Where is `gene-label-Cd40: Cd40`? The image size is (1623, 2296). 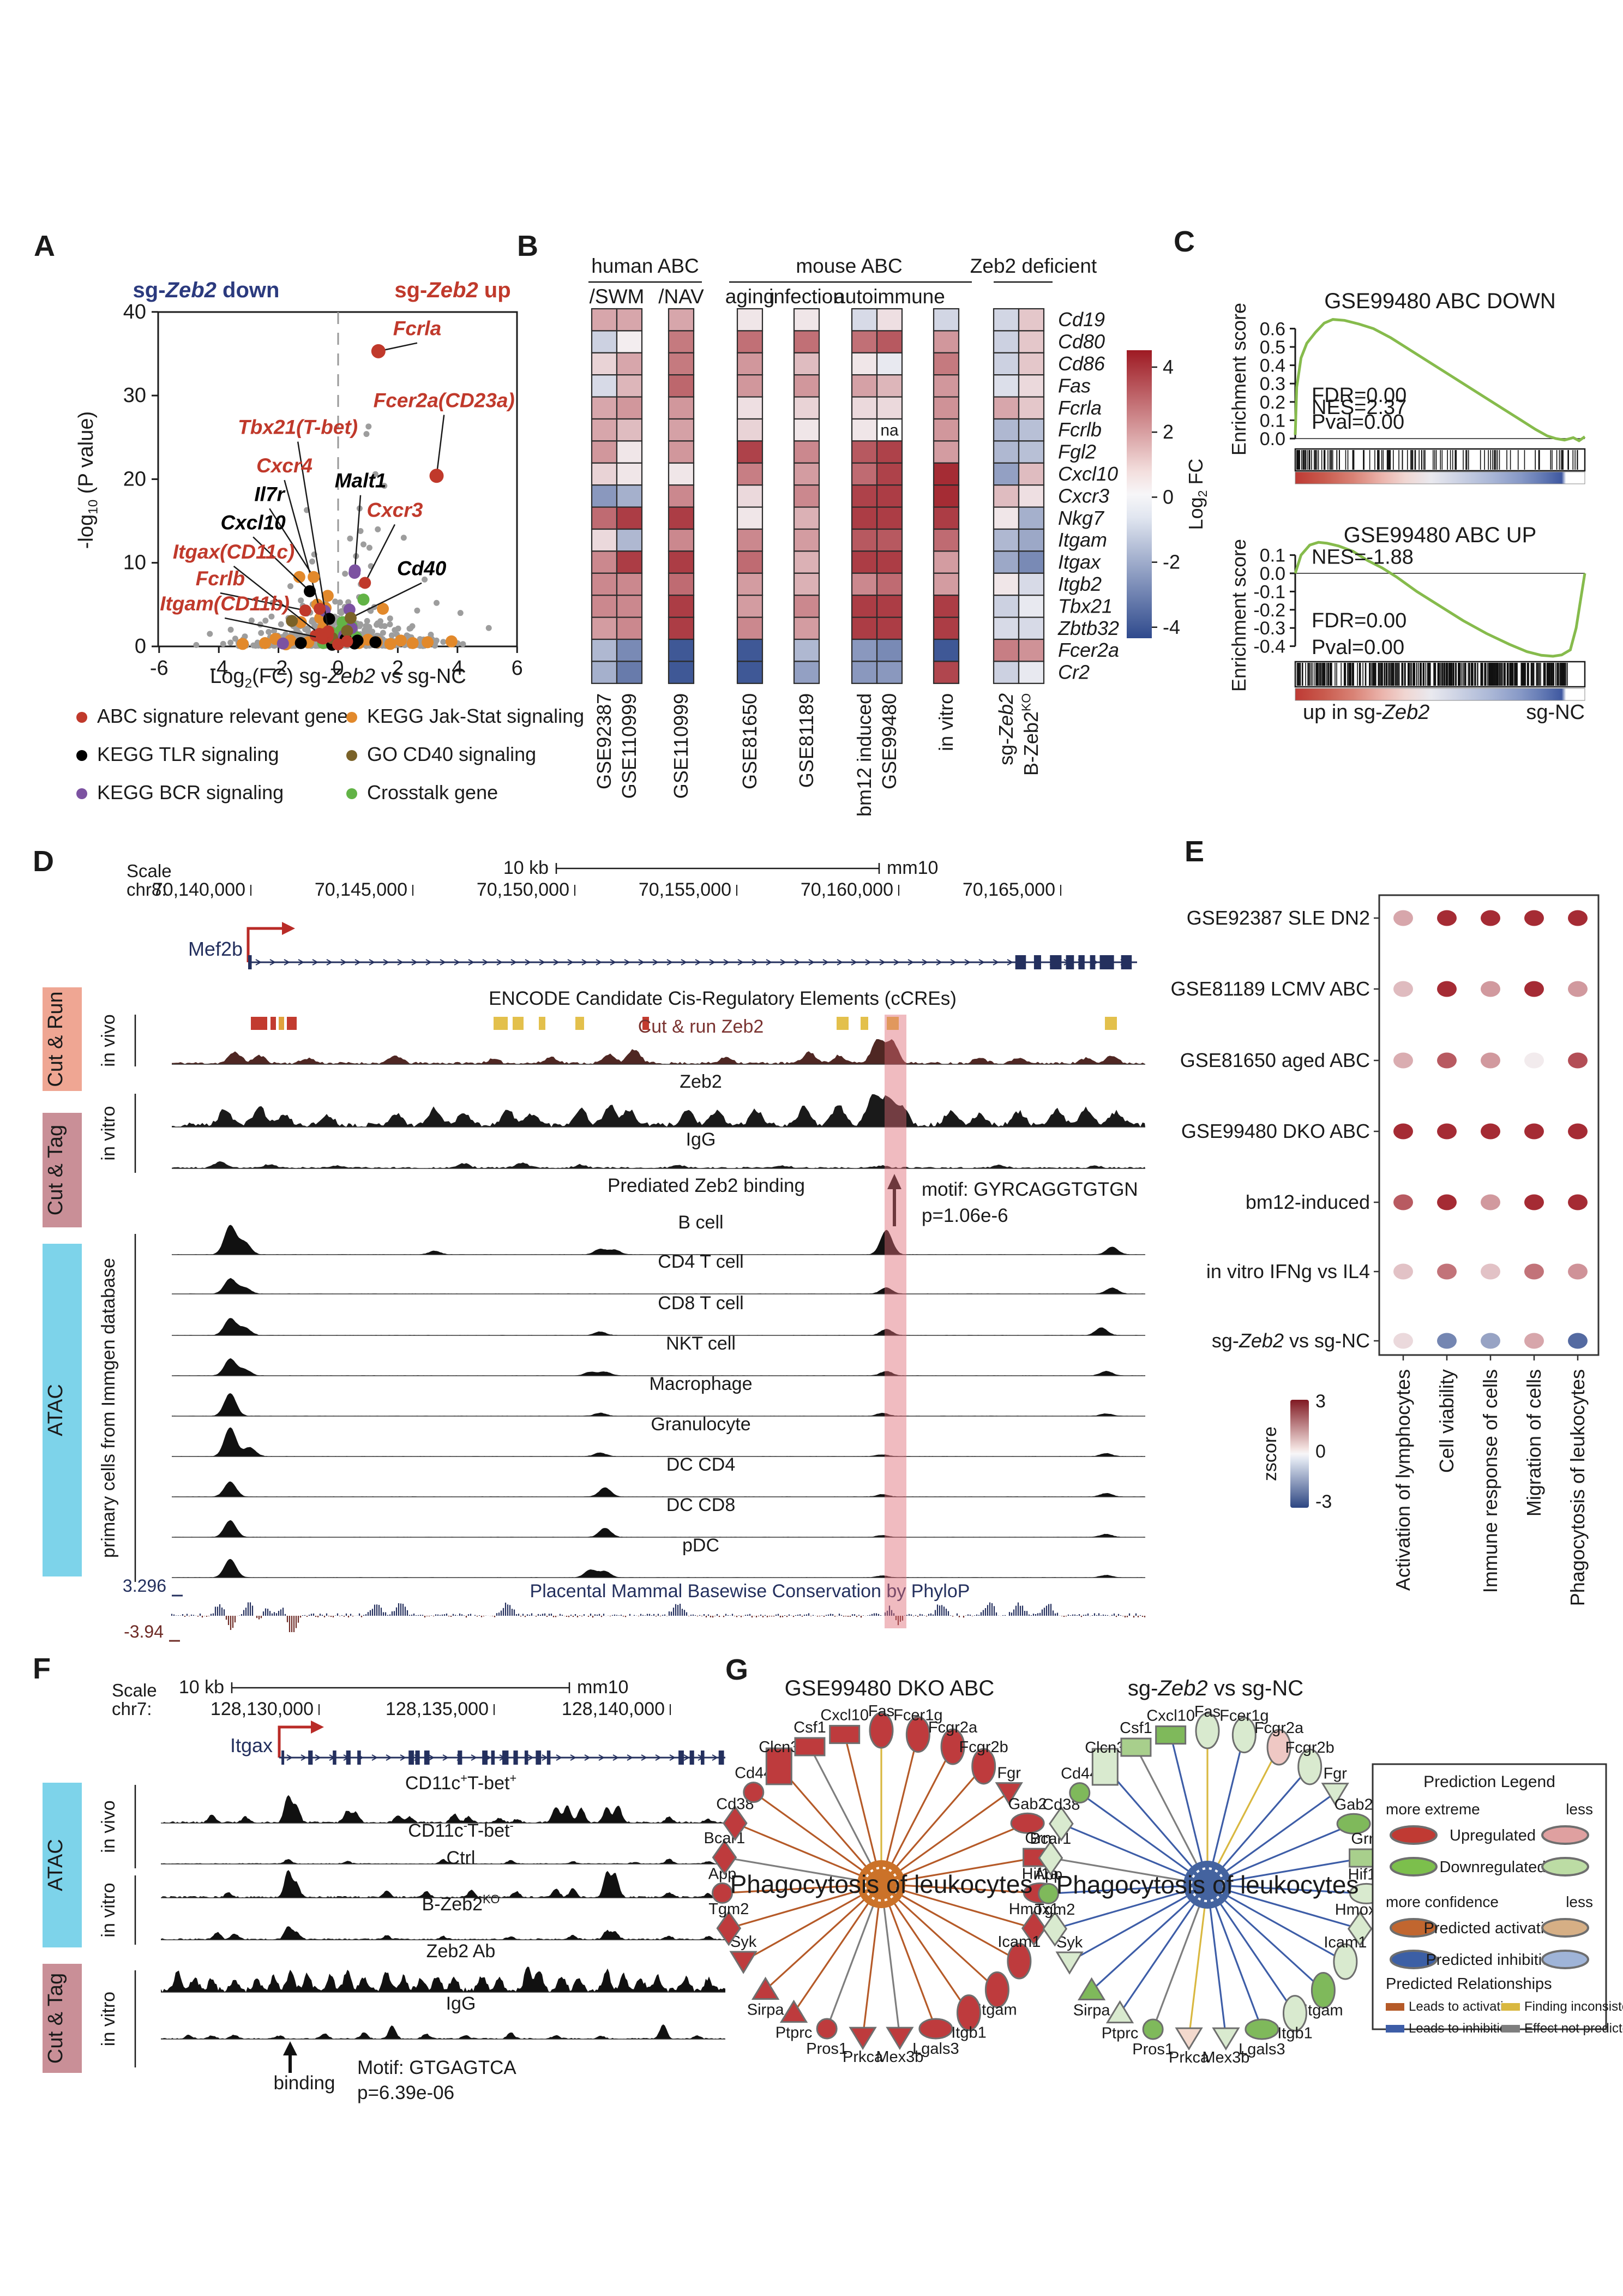
gene-label-Cd40: Cd40 is located at coordinates (422, 568).